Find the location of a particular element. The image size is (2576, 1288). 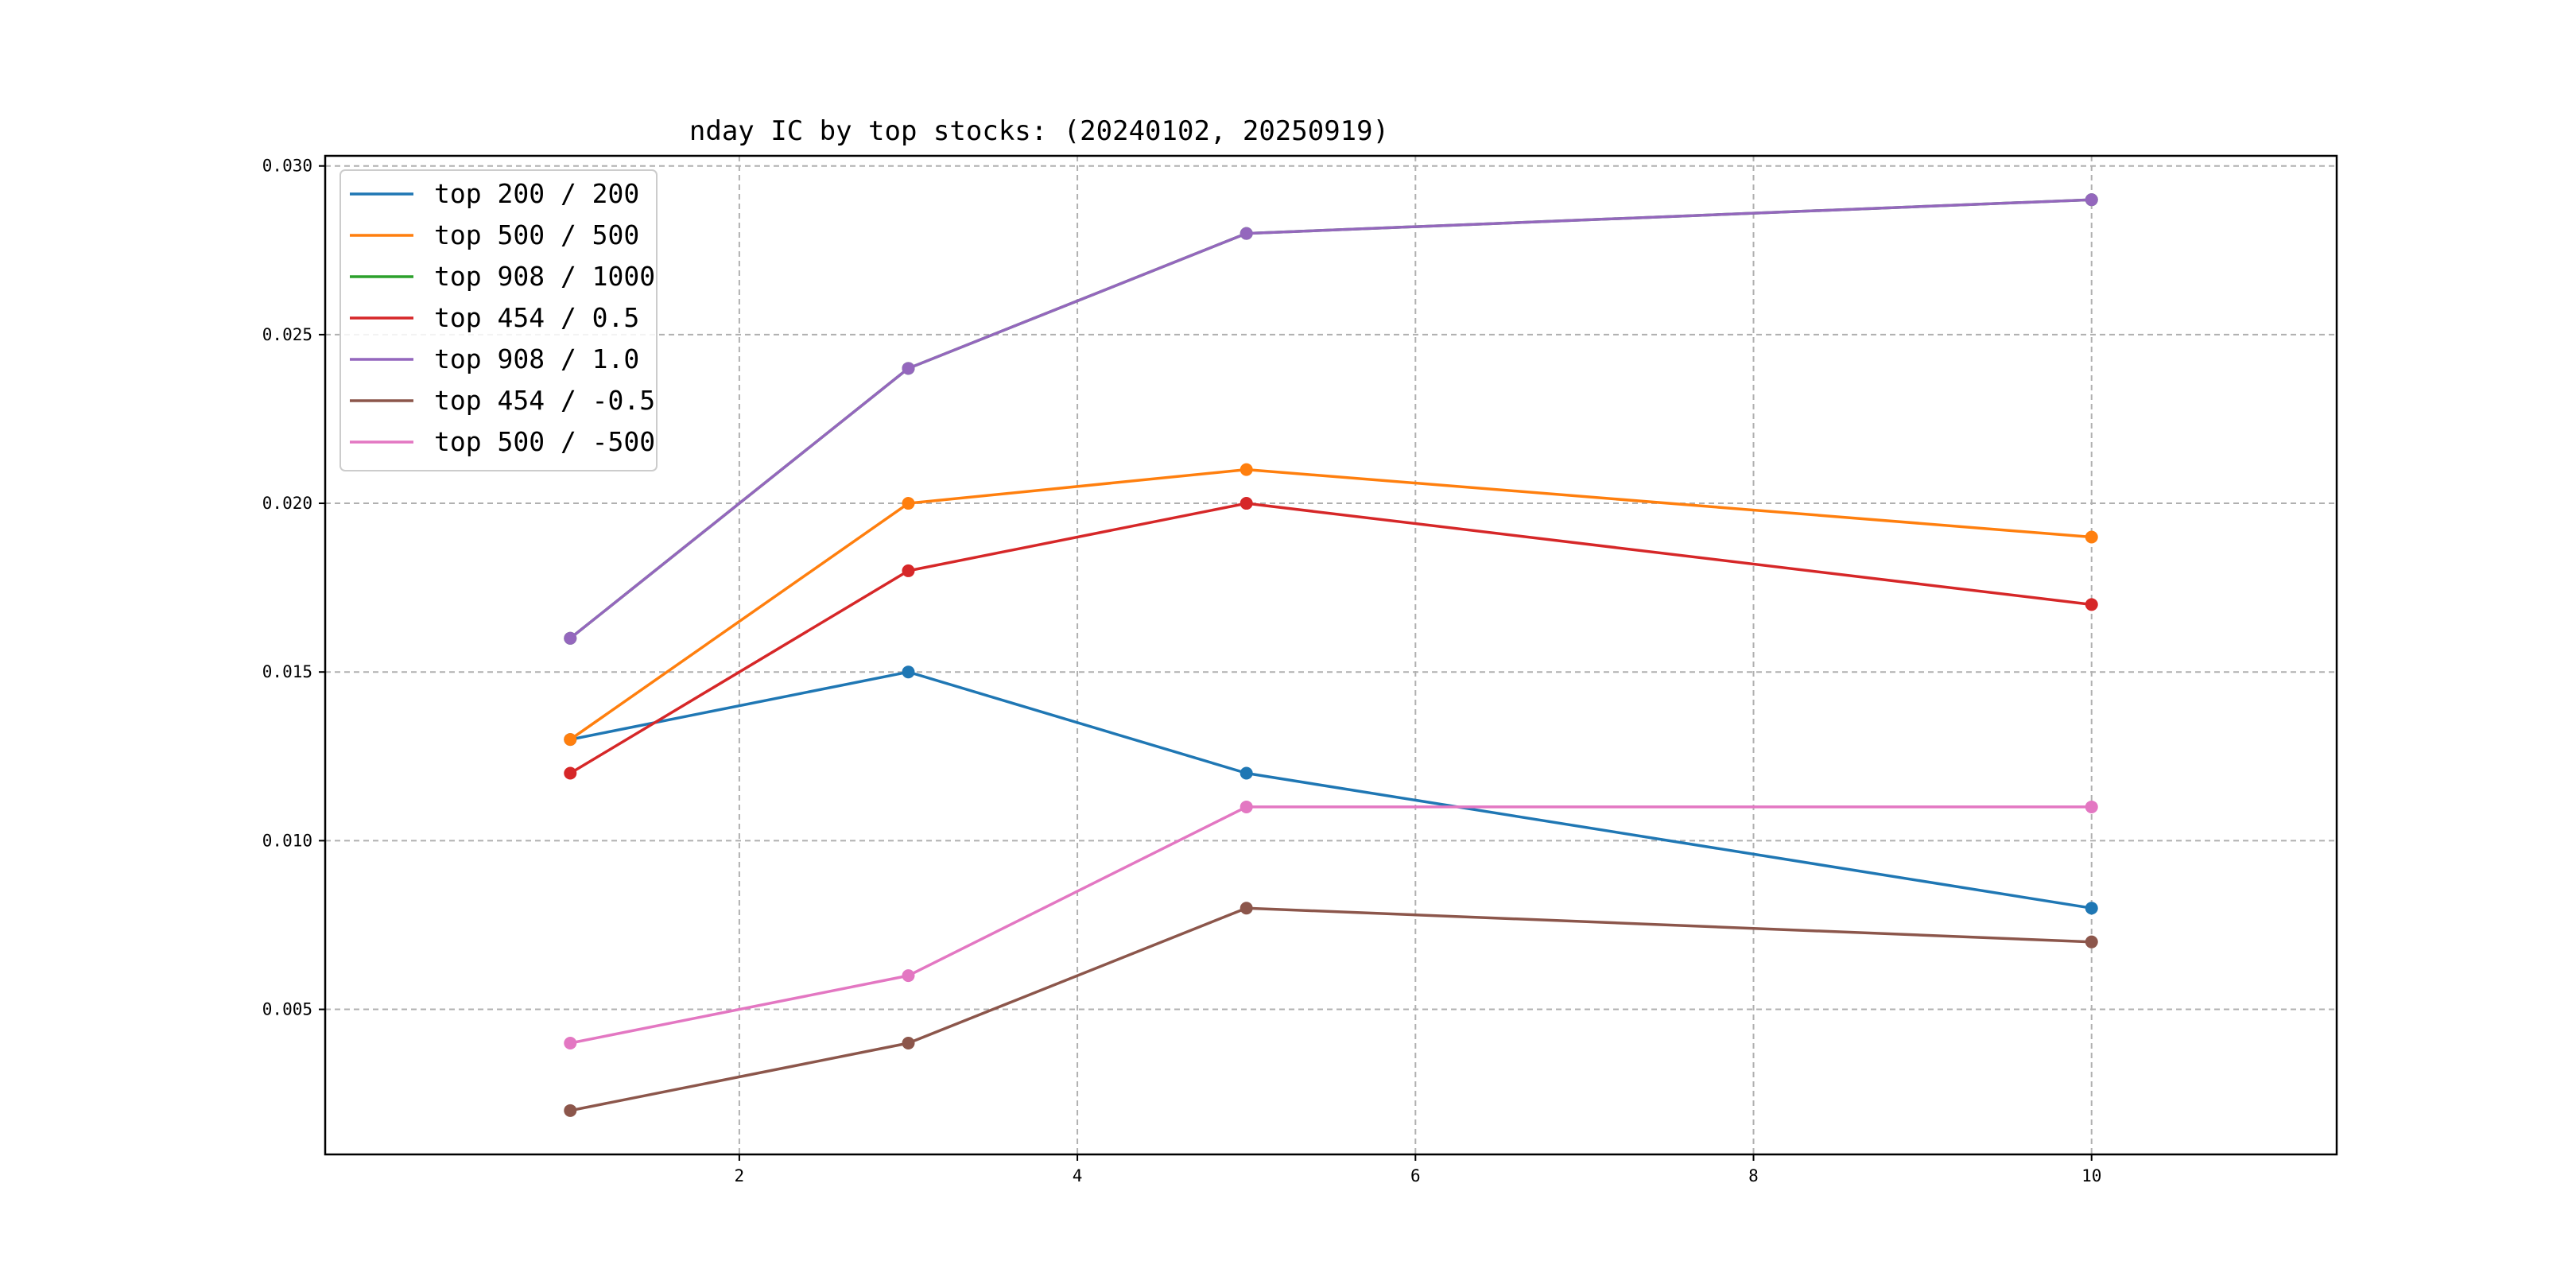

legend-box is located at coordinates (499, 320).